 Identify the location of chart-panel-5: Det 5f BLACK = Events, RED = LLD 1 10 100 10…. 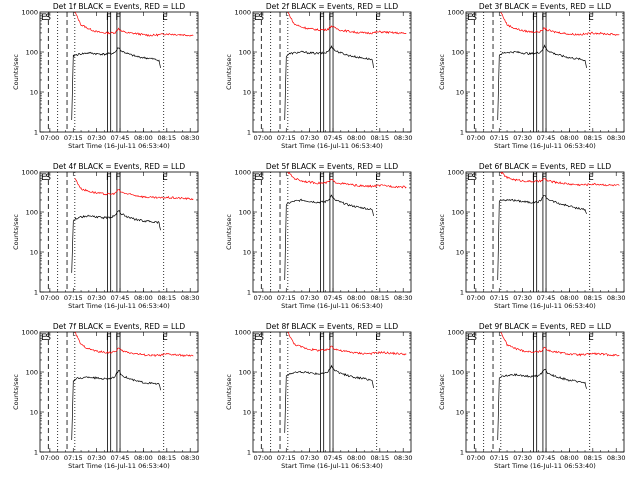
(319, 236).